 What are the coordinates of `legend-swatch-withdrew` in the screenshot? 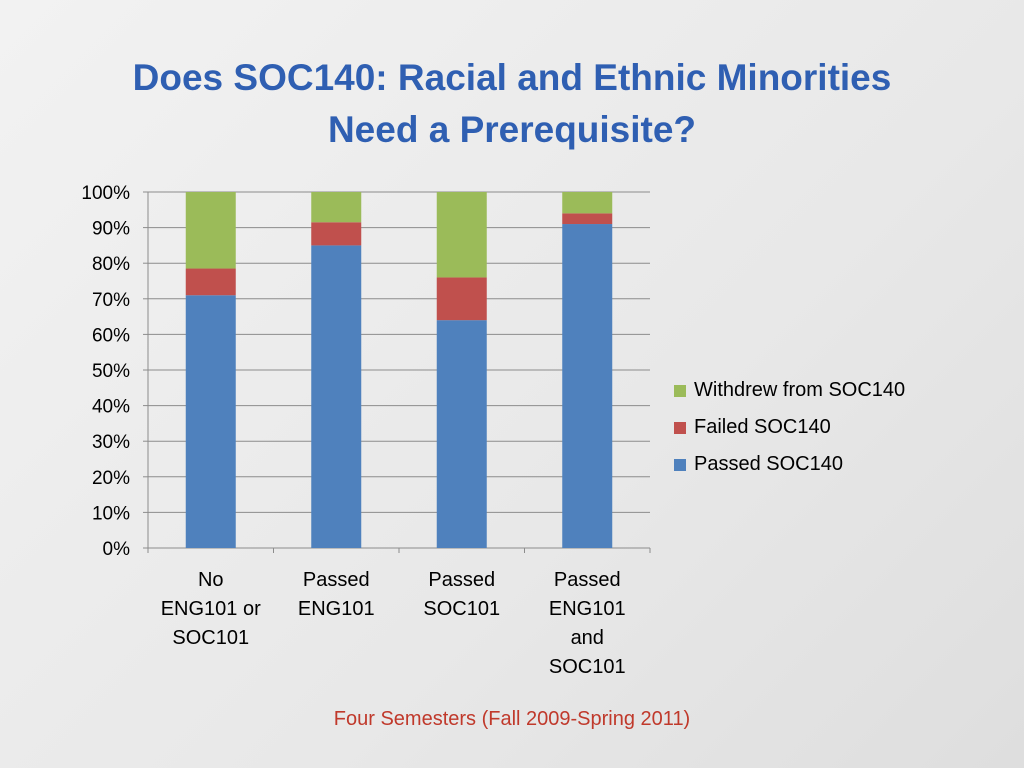 It's located at (680, 390).